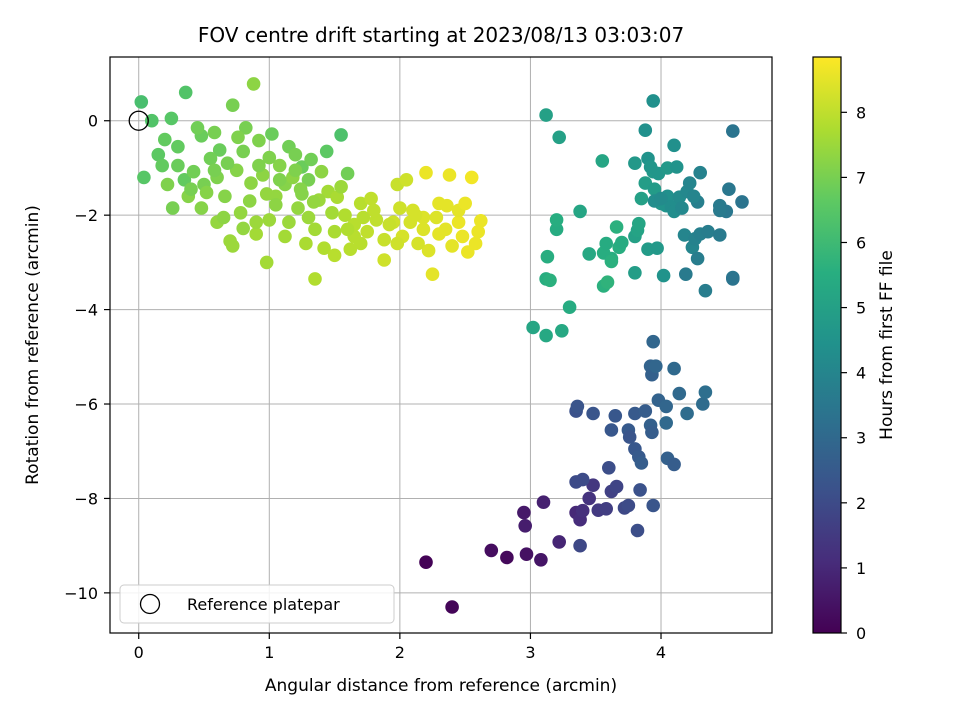 The height and width of the screenshot is (720, 960). What do you see at coordinates (861, 373) in the screenshot?
I see `colorbar-tick-label: 4` at bounding box center [861, 373].